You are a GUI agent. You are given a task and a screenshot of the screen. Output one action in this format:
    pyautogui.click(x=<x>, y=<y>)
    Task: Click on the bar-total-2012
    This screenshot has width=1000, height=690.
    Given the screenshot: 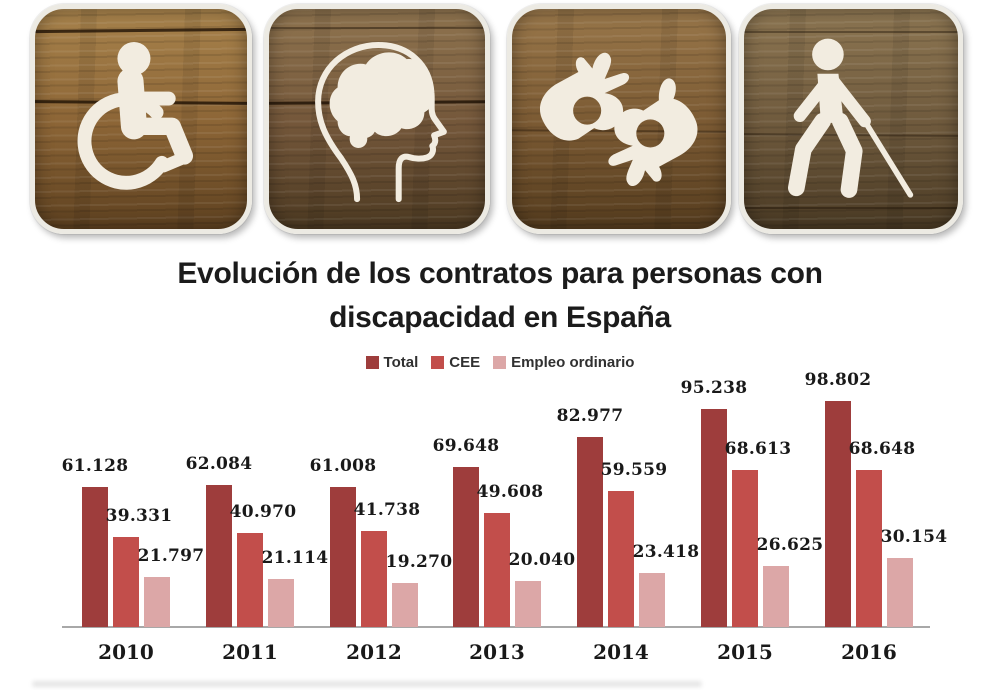 What is the action you would take?
    pyautogui.click(x=343, y=557)
    